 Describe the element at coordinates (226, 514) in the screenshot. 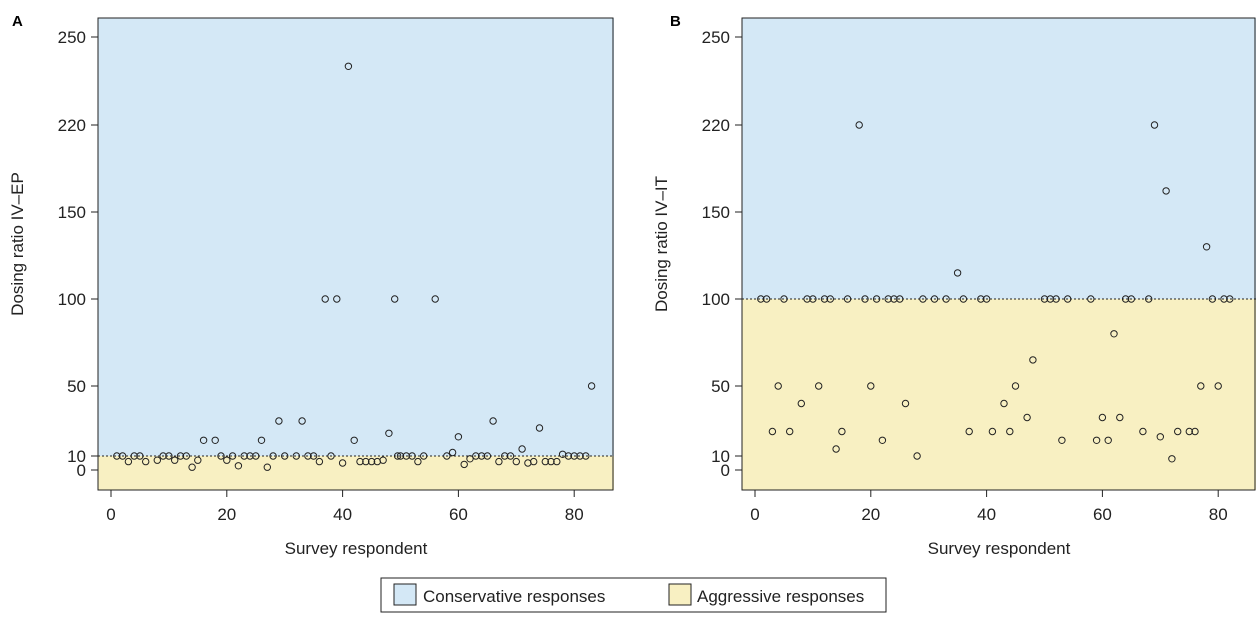

I see `x-tick-label: 20` at that location.